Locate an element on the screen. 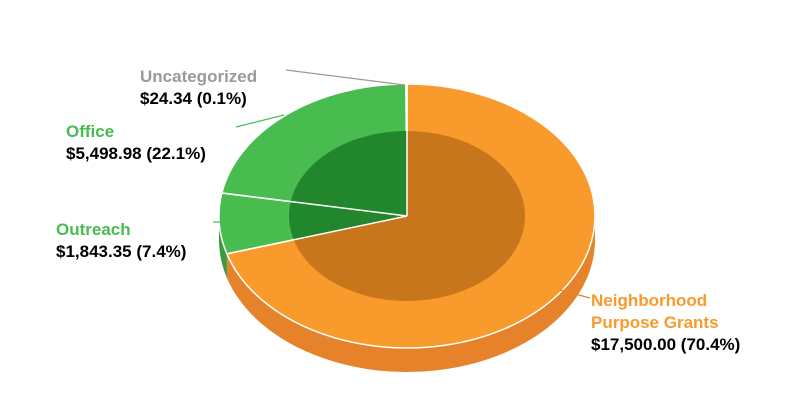 Image resolution: width=800 pixels, height=413 pixels. label-office-name: Office is located at coordinates (90, 131).